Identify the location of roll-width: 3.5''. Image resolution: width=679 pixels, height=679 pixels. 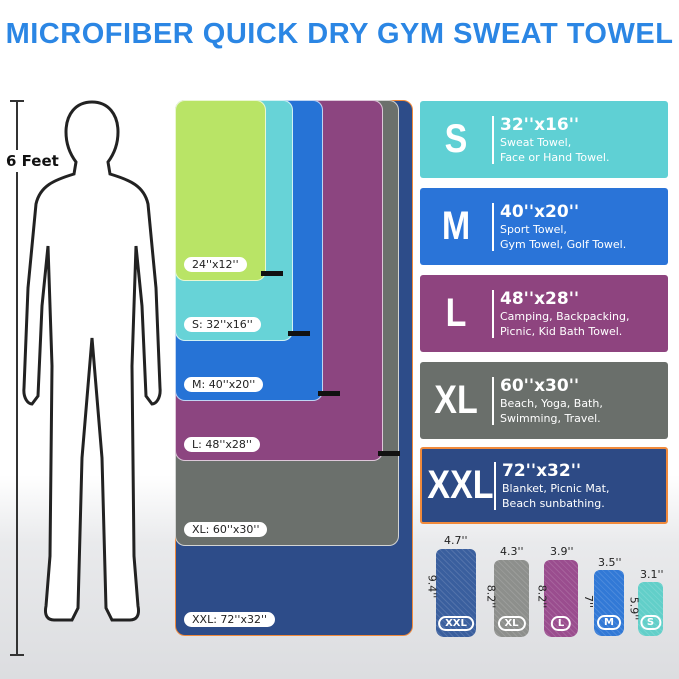
(610, 562).